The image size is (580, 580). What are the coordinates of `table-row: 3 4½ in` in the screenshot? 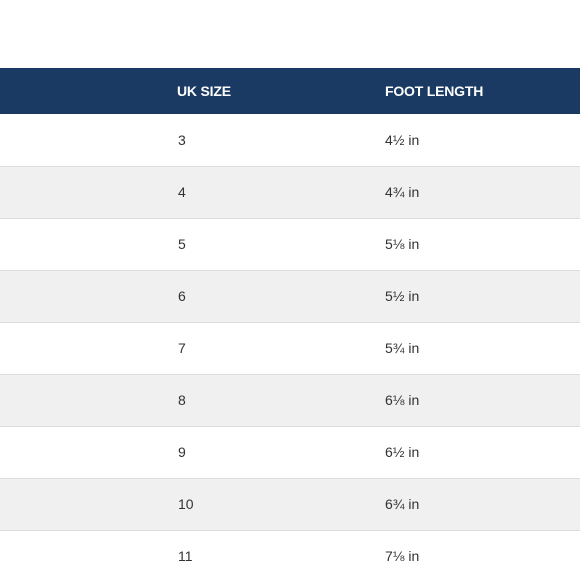 It's located at (290, 140).